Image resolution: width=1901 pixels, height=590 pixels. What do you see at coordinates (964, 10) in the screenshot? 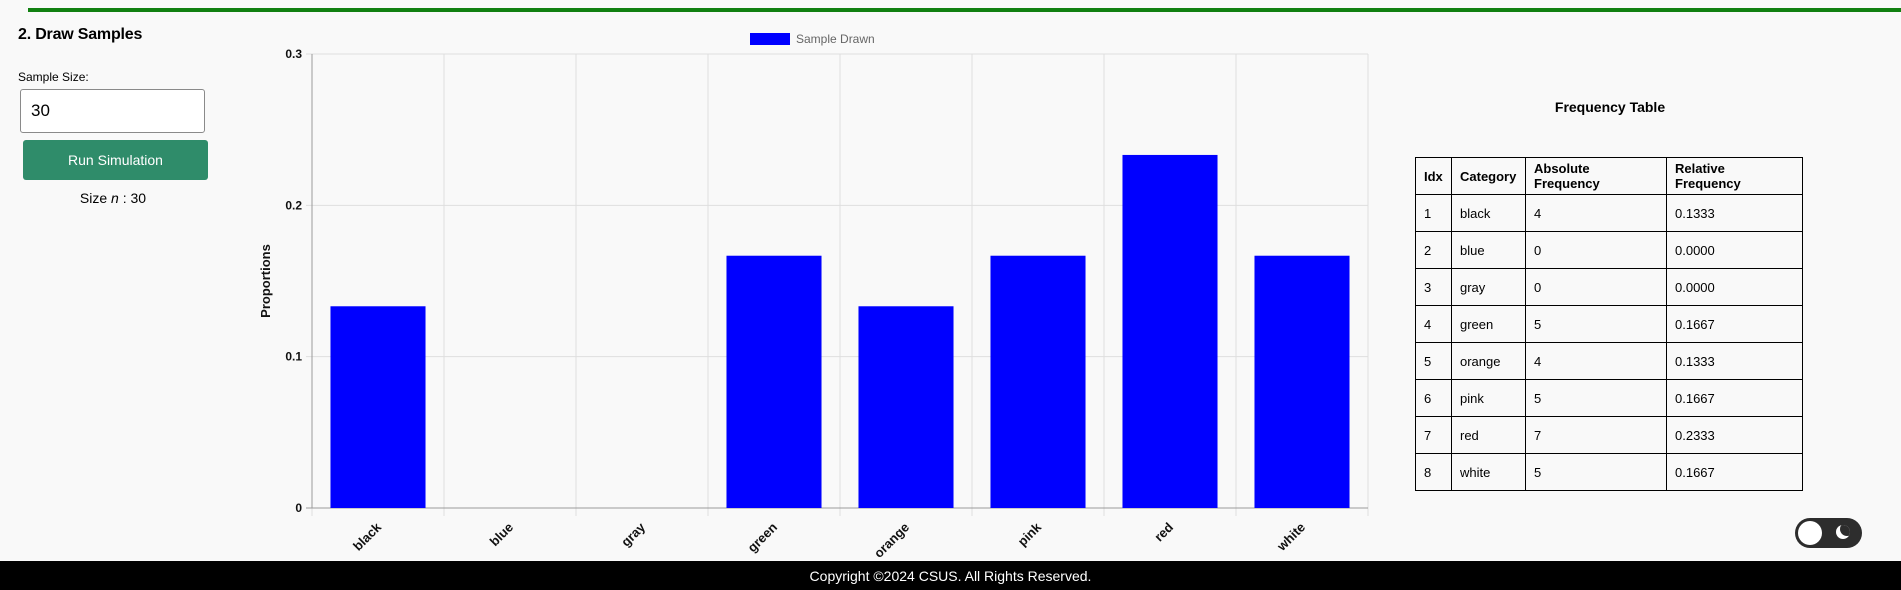
I see `top-accent-rule` at bounding box center [964, 10].